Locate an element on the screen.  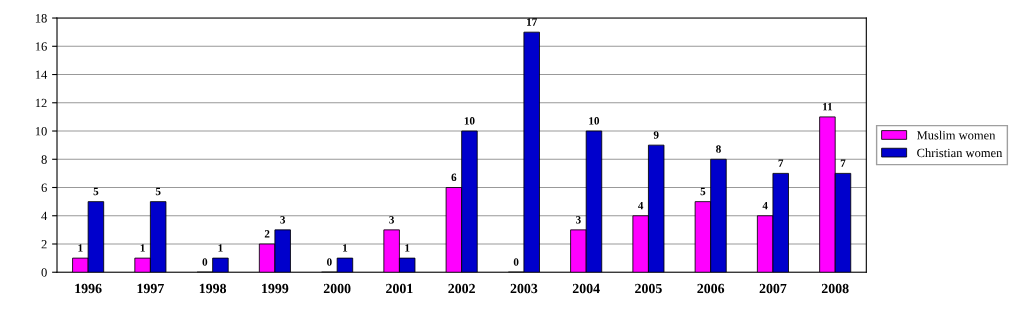
y-tick-label: 0 is located at coordinates (44, 272).